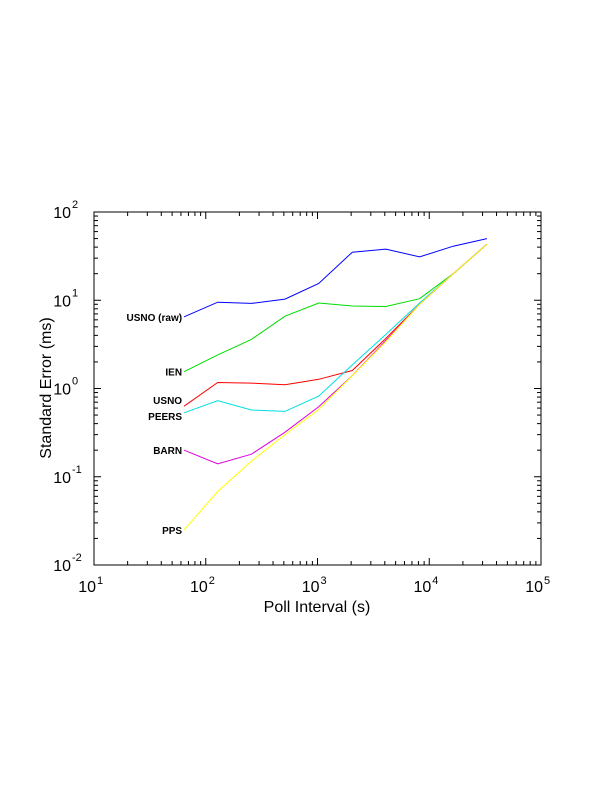  What do you see at coordinates (212, 581) in the screenshot?
I see `x-tick-label-exponent: 2` at bounding box center [212, 581].